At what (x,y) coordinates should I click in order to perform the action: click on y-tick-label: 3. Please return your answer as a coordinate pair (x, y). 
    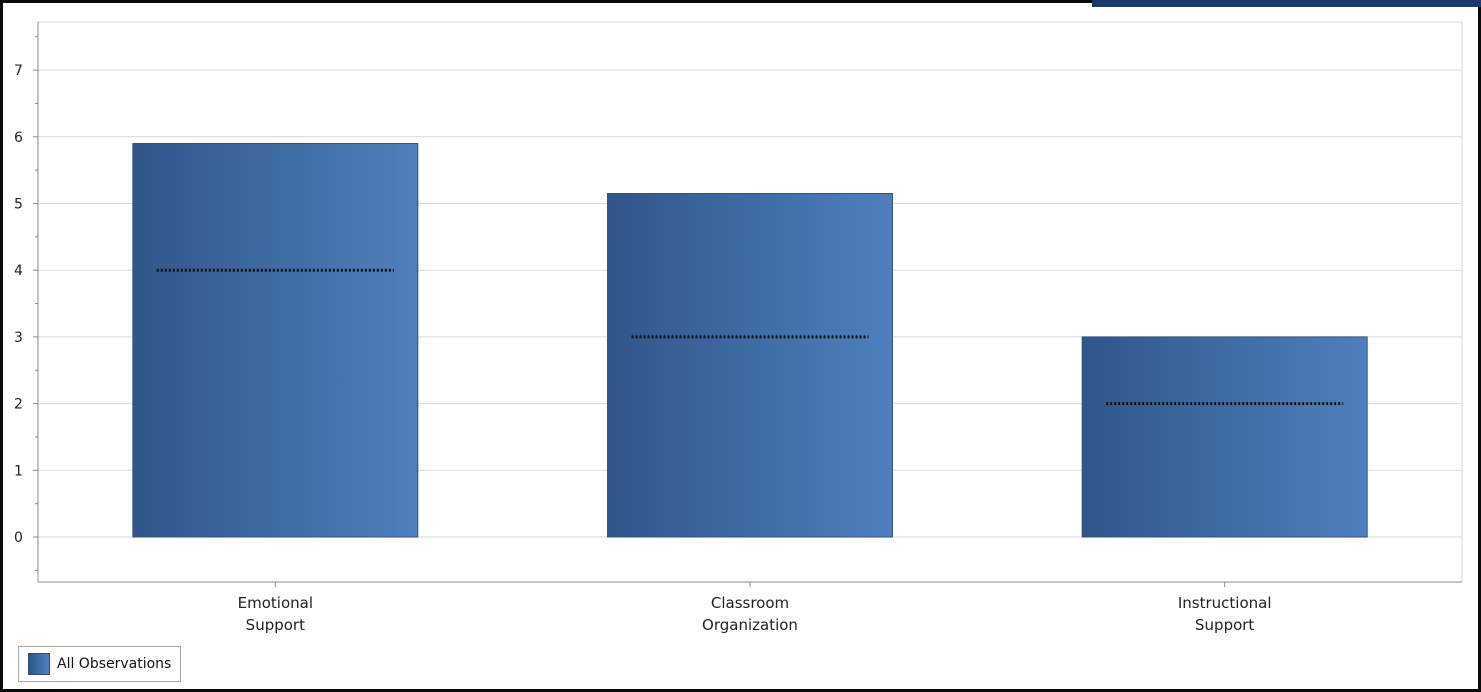
    Looking at the image, I should click on (18, 338).